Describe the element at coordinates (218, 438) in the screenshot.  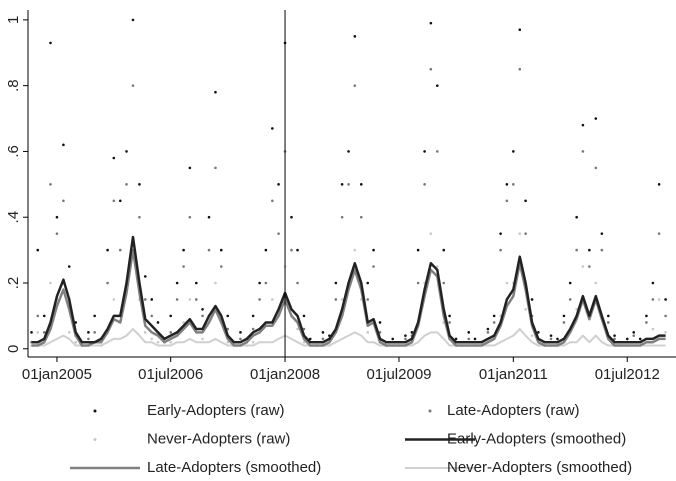
I see `legend-label: Never-Adopters (raw)` at that location.